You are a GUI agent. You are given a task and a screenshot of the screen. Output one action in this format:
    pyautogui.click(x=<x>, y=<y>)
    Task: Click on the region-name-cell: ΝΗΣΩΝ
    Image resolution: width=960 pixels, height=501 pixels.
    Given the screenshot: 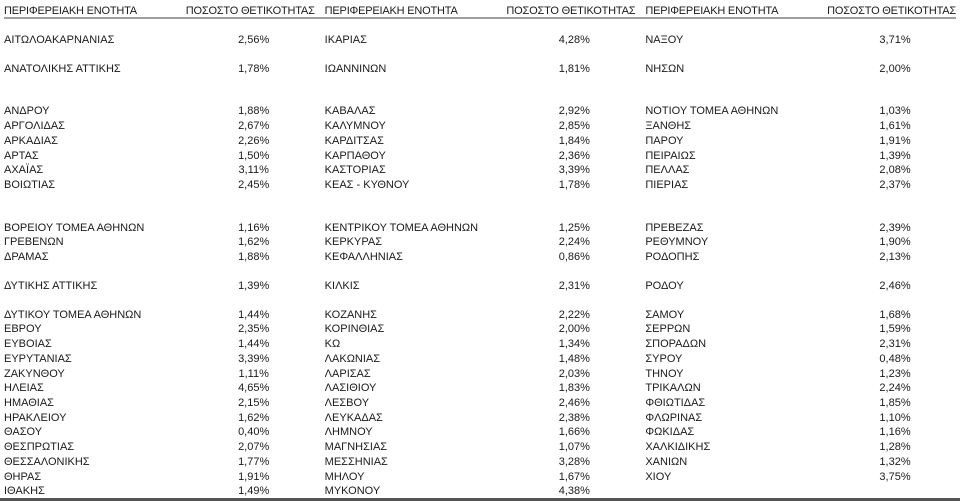 What is the action you would take?
    pyautogui.click(x=665, y=68)
    